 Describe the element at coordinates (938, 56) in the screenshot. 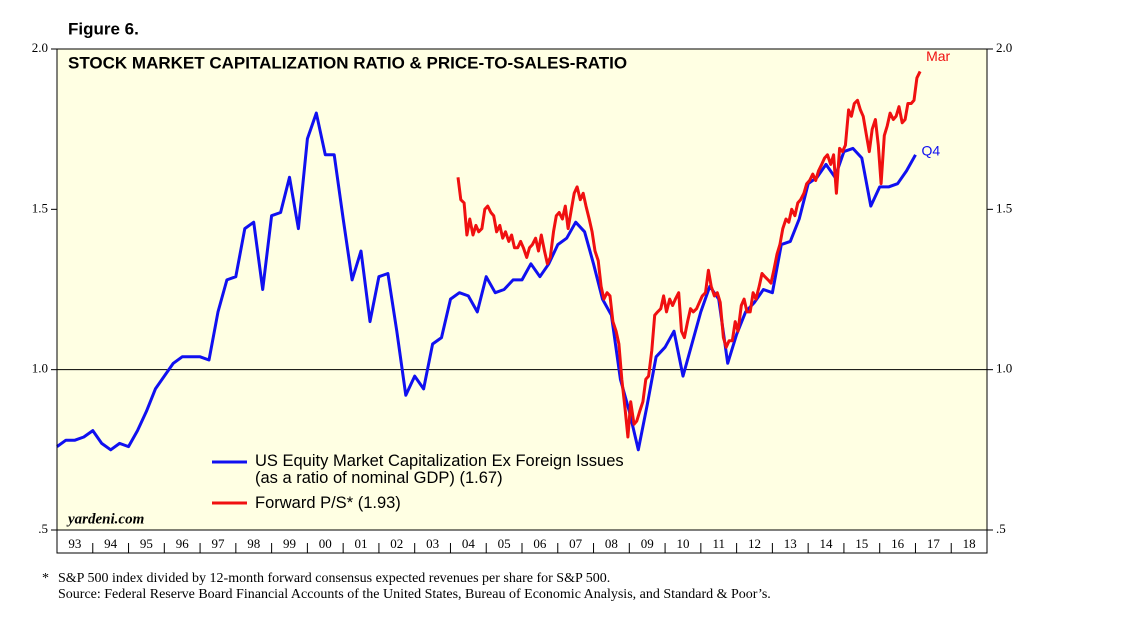

I see `end-label: Mar` at that location.